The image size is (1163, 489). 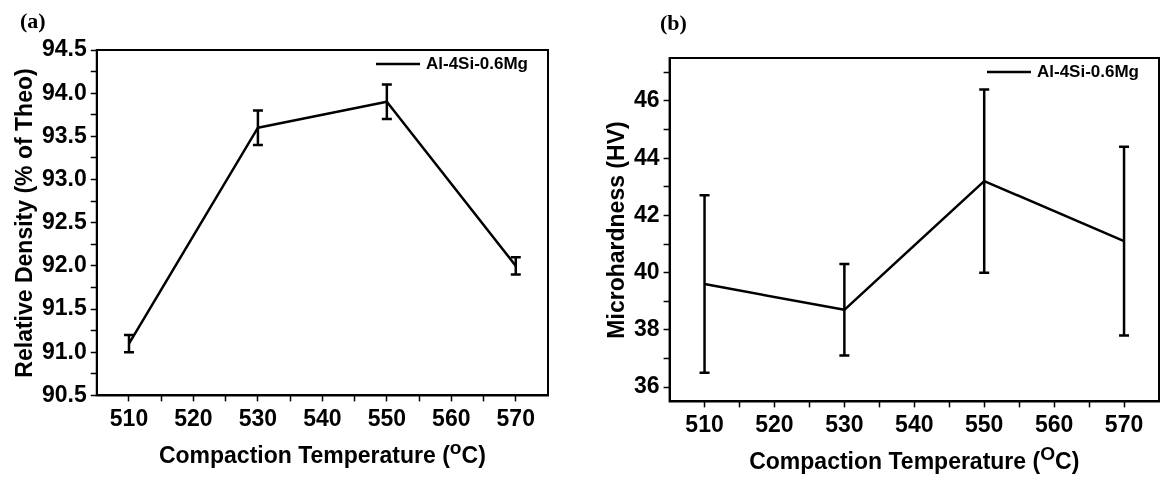 What do you see at coordinates (322, 453) in the screenshot?
I see `x-axis-title: Compaction Temperature ($^{o}$C)` at bounding box center [322, 453].